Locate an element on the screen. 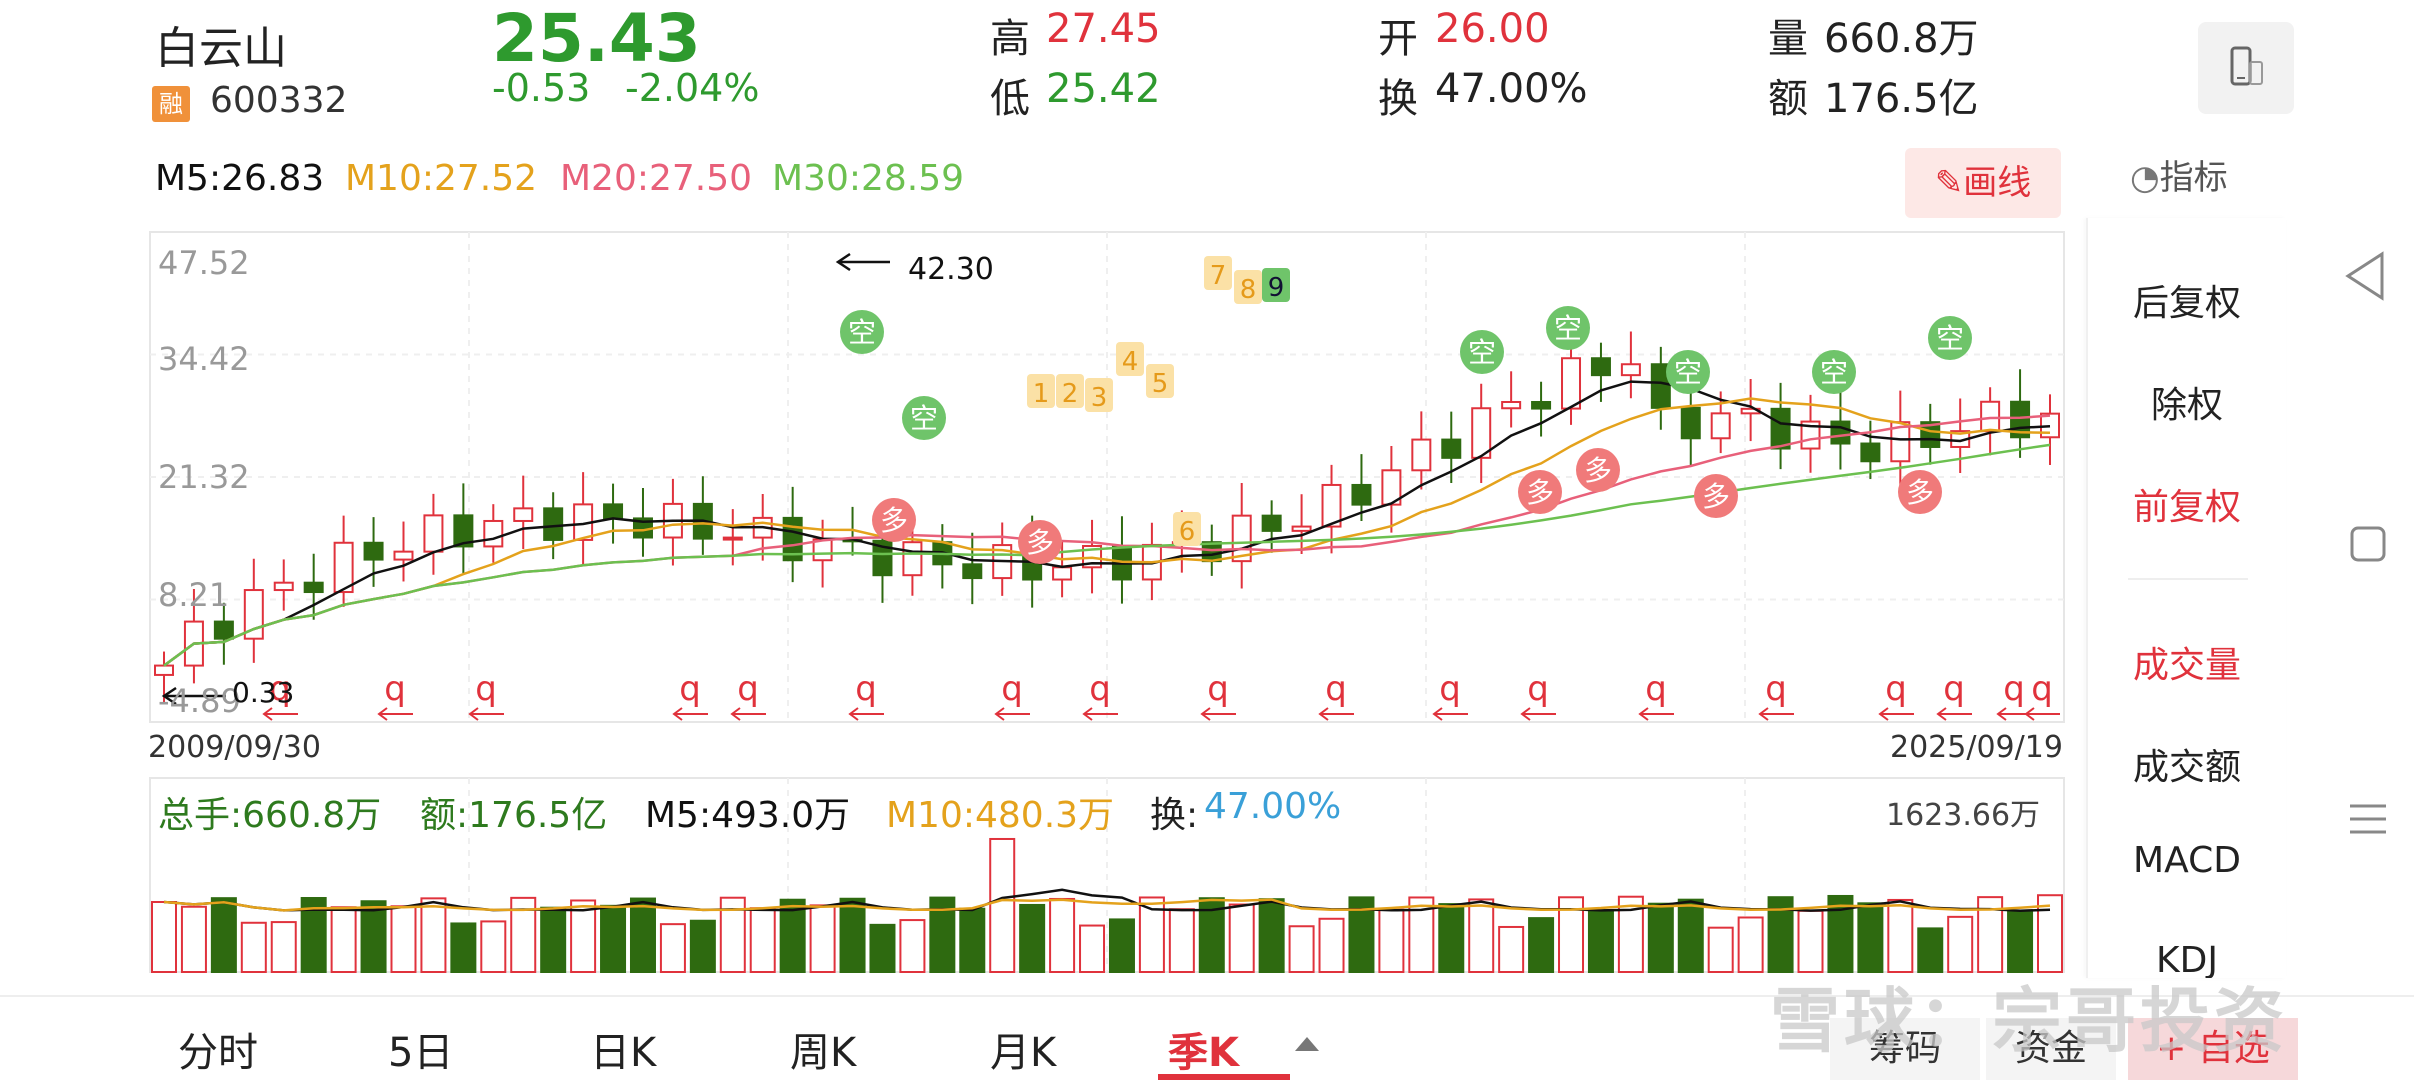 Image resolution: width=2414 pixels, height=1080 pixels. funds-button: 资金 is located at coordinates (2051, 1049).